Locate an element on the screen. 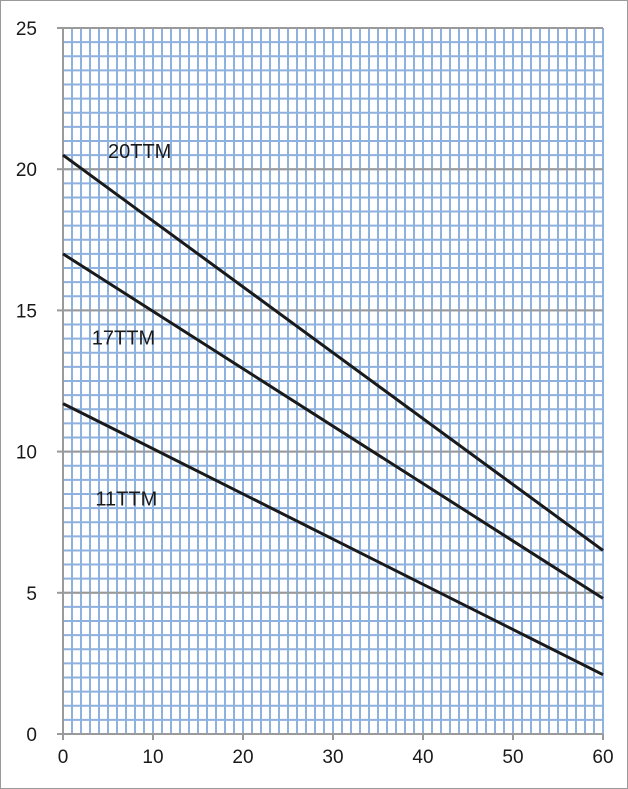 This screenshot has width=628, height=789. x-tick-label: 20 is located at coordinates (242, 757).